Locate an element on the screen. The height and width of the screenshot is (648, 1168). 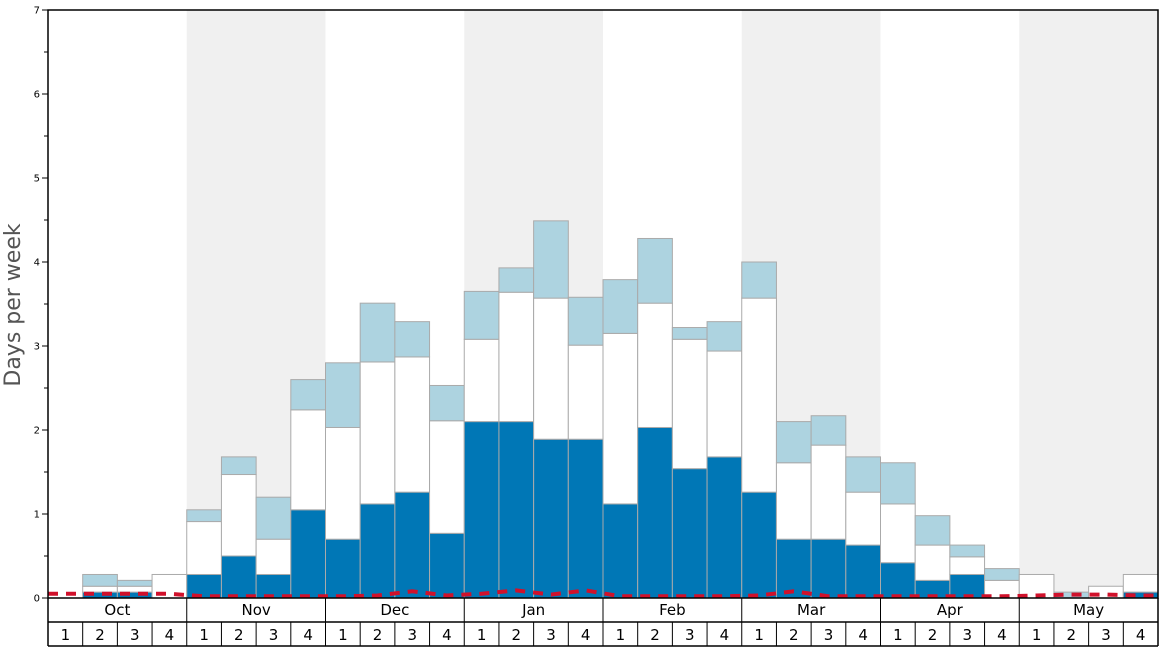
month-label-jan: Jan is located at coordinates (533, 610).